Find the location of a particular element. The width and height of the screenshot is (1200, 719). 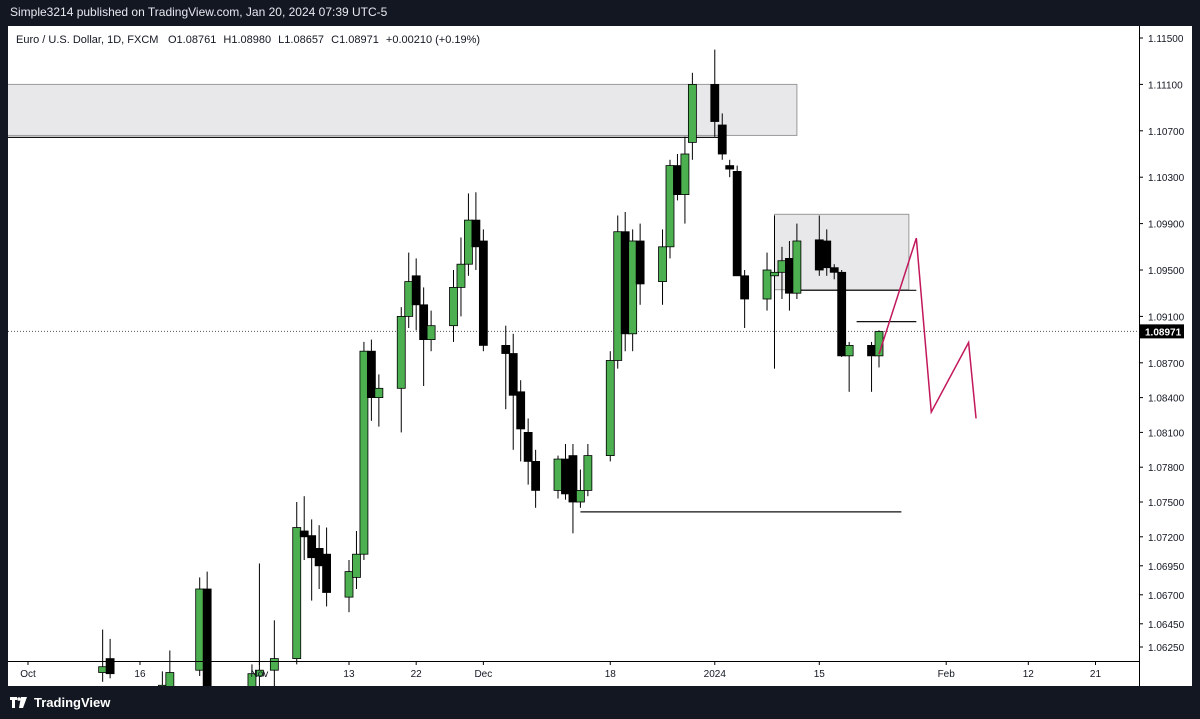

price-tick-label: 1.10700 is located at coordinates (1166, 132).